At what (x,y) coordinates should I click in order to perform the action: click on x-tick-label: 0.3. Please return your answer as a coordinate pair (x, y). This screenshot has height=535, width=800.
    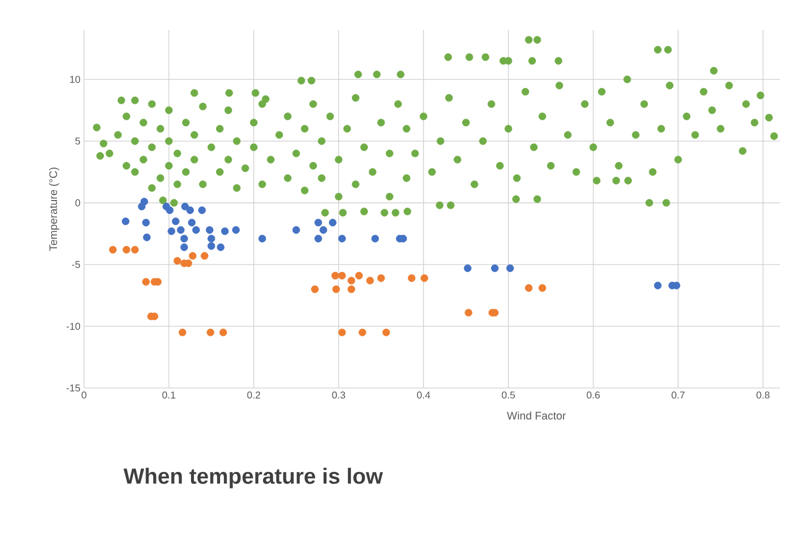
    Looking at the image, I should click on (339, 395).